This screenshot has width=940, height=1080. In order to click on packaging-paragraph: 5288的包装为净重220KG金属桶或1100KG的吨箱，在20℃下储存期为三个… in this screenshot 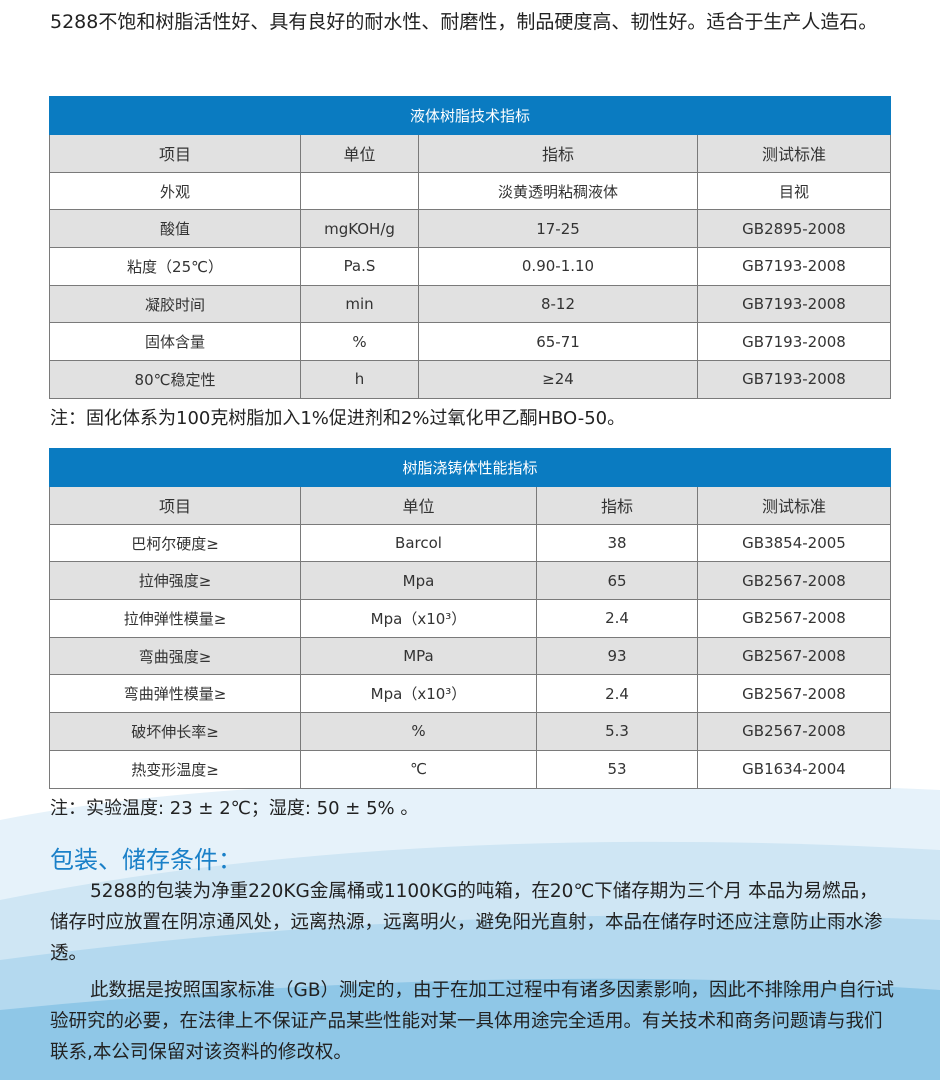, I will do `click(466, 922)`.